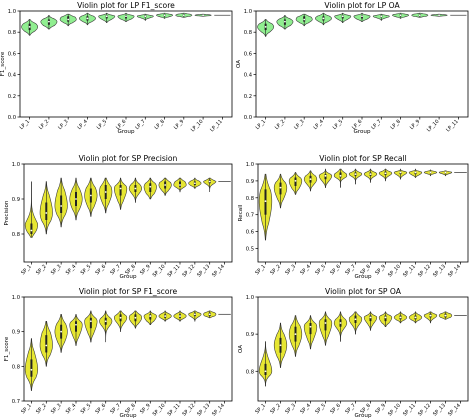 This screenshot has width=474, height=419. I want to click on x-tick-label: LP_8, so click(160, 125).